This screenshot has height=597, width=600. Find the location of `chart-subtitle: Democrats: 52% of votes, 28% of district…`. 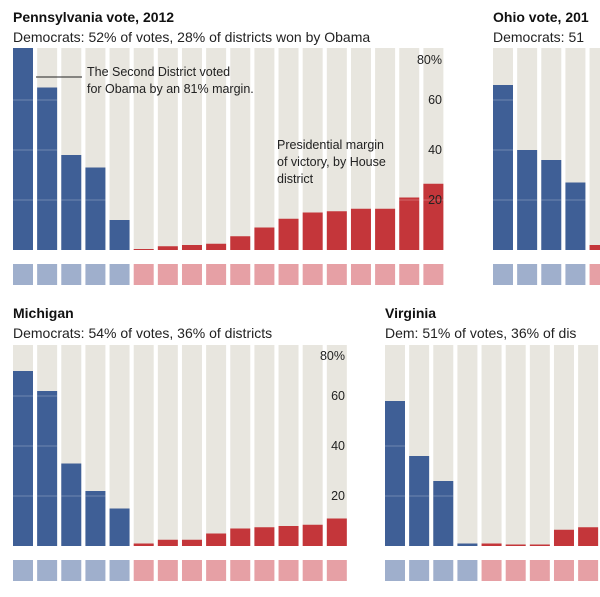

chart-subtitle: Democrats: 52% of votes, 28% of district… is located at coordinates (192, 37).